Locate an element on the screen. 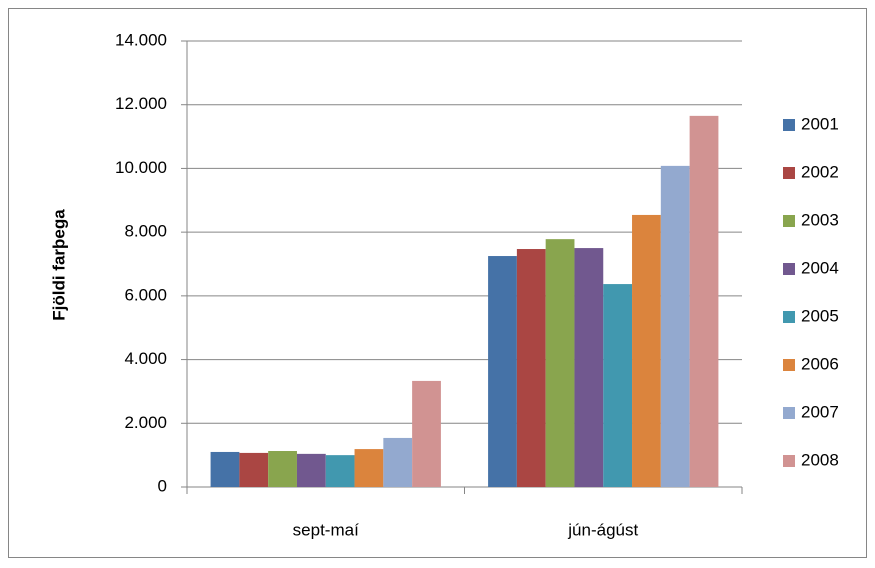 Image resolution: width=875 pixels, height=568 pixels. legend-label: 2008 is located at coordinates (820, 459).